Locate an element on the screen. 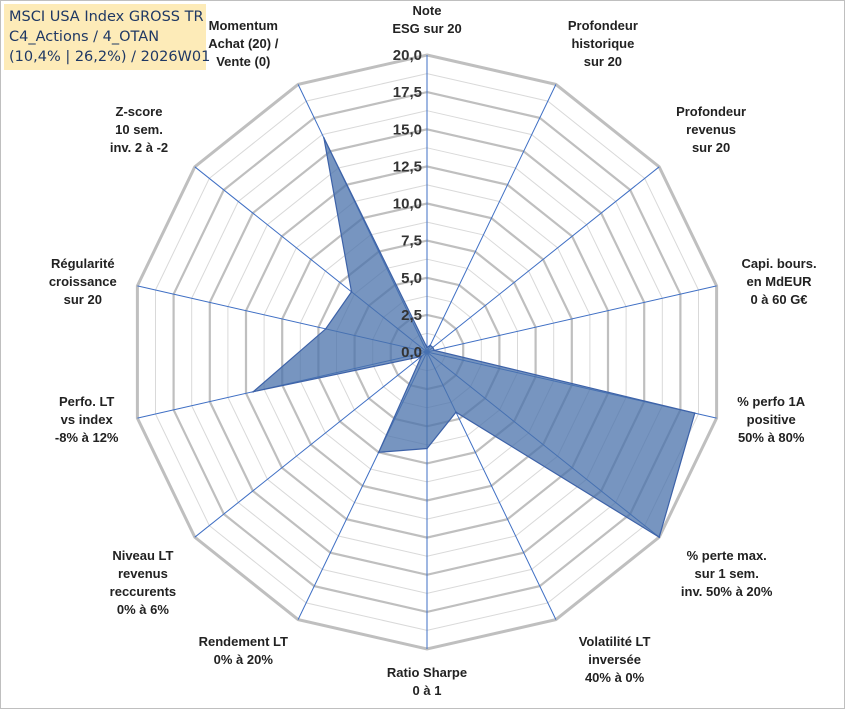 The width and height of the screenshot is (845, 709). chart-title-line: MSCI USA Index GROSS TR is located at coordinates (106, 17).